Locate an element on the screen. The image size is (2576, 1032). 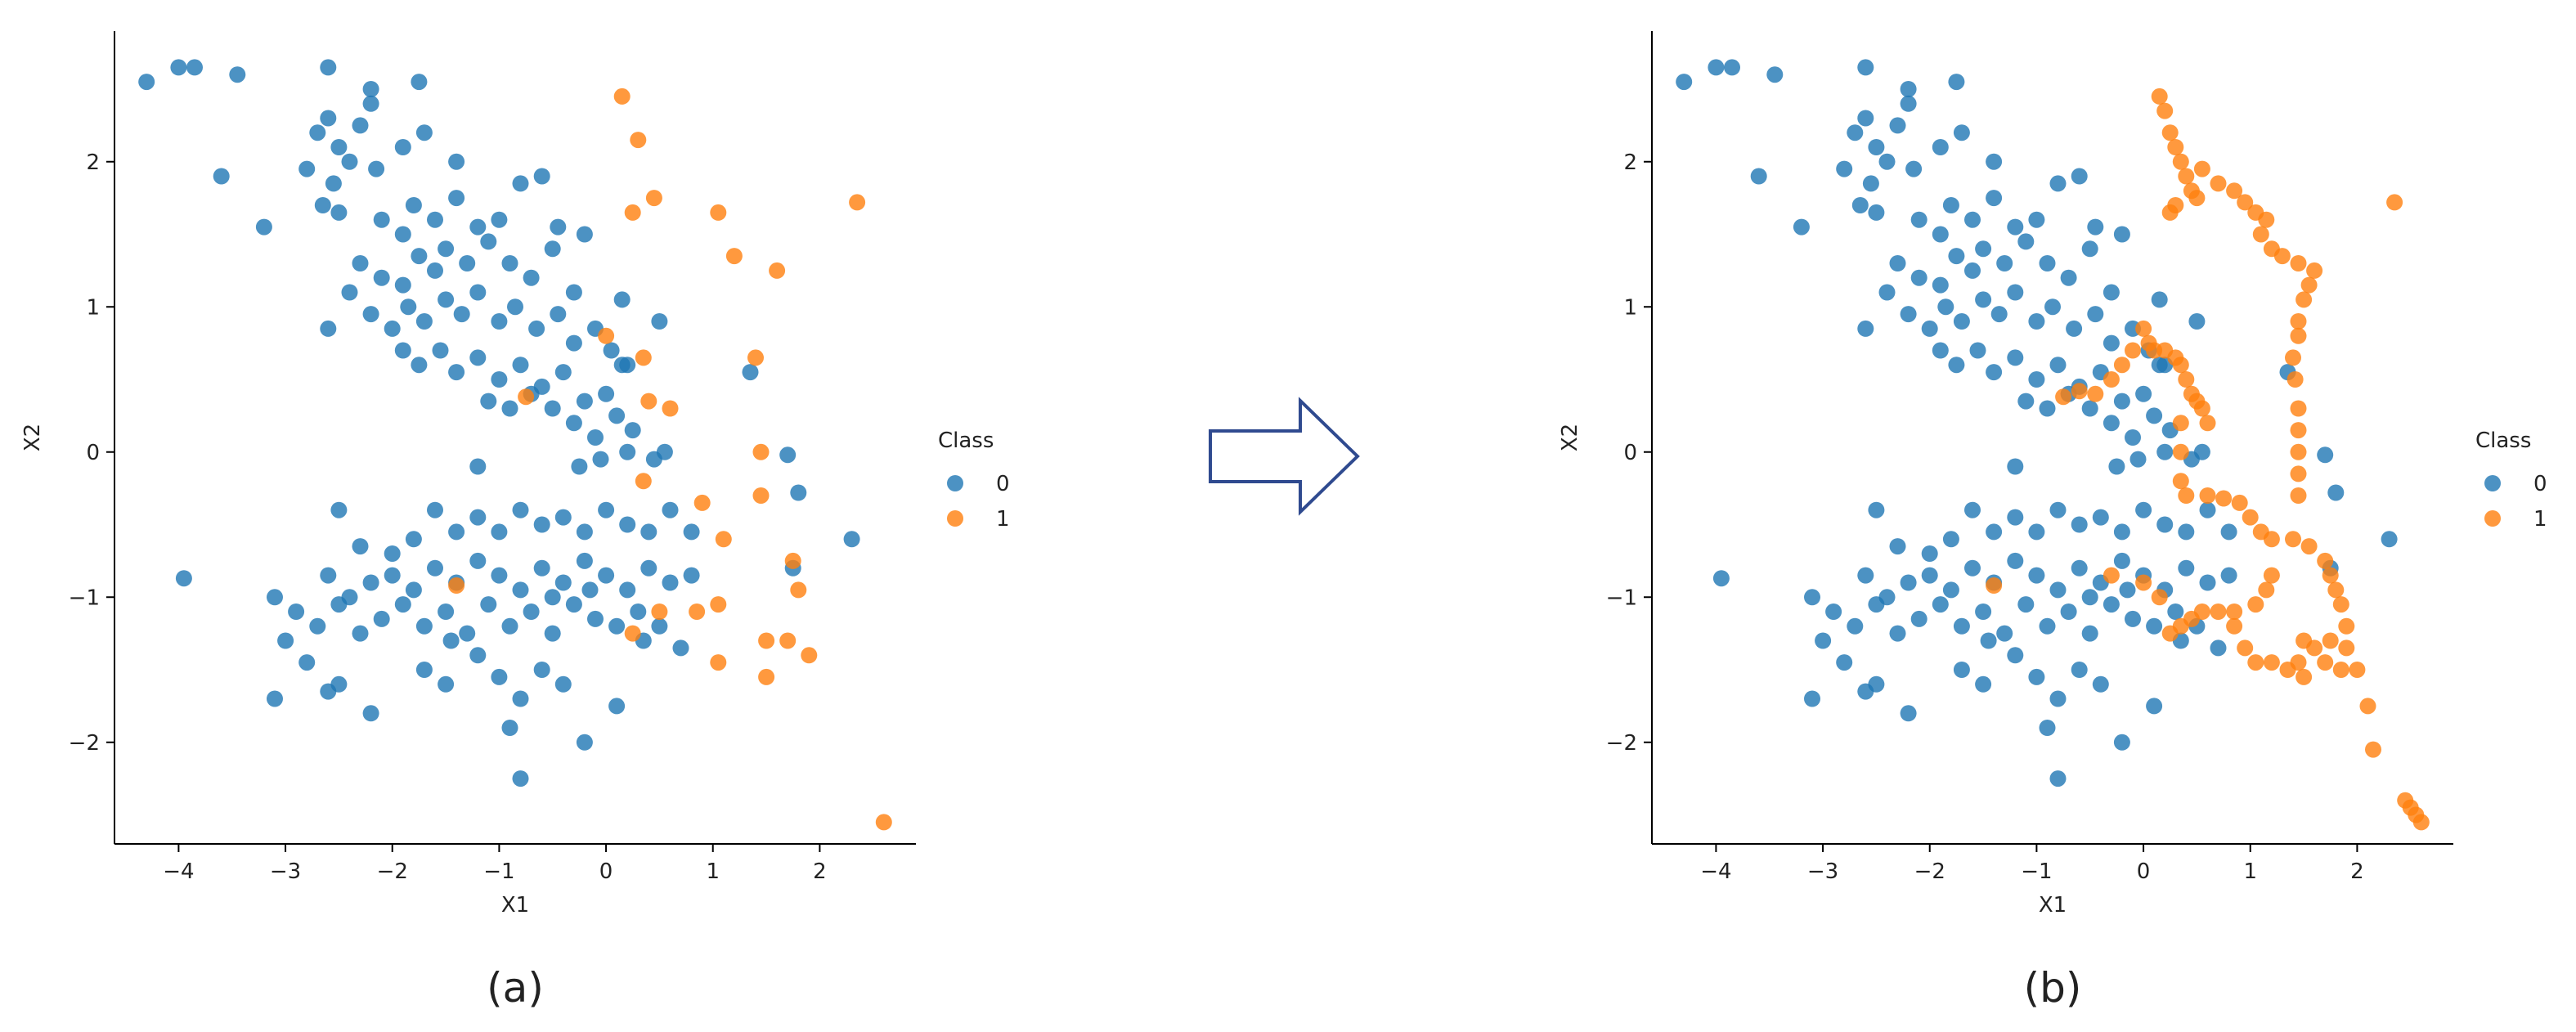
y-tick-label-a--2: −2 is located at coordinates (85, 743).